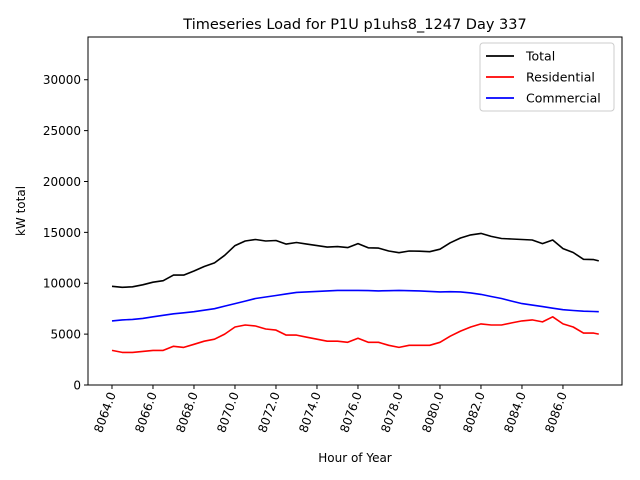 The width and height of the screenshot is (640, 480). Describe the element at coordinates (62, 80) in the screenshot. I see `y-tick-label: 30000` at that location.